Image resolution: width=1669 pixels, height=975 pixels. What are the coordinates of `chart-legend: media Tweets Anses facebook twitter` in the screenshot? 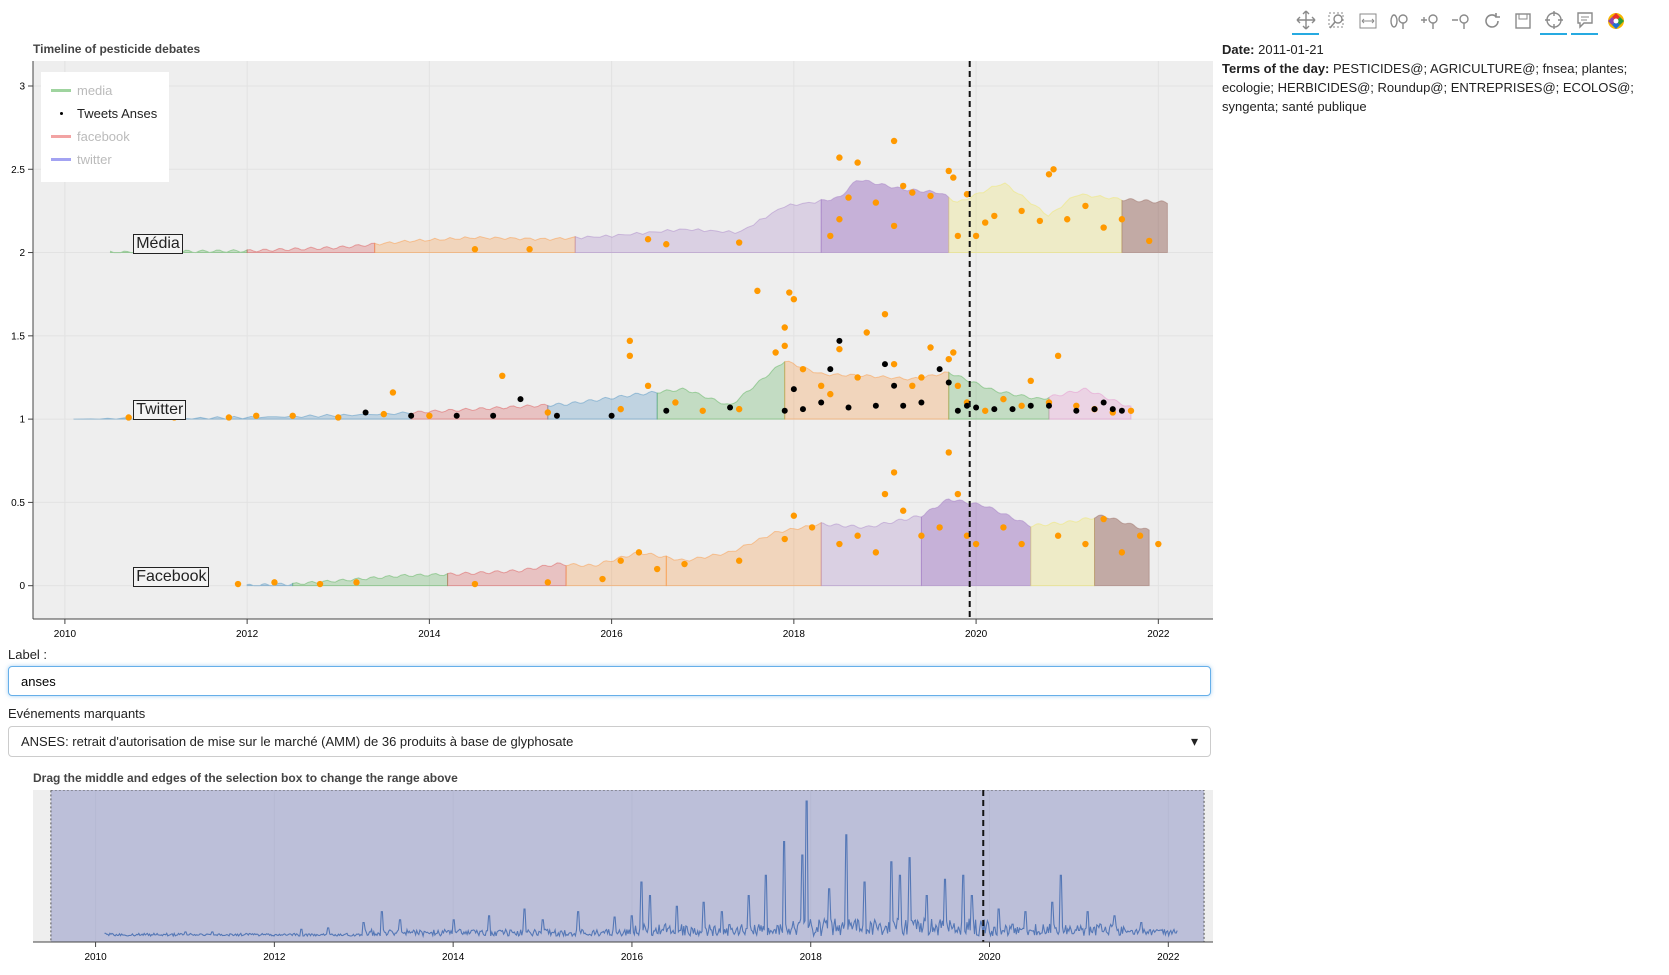 It's located at (105, 127).